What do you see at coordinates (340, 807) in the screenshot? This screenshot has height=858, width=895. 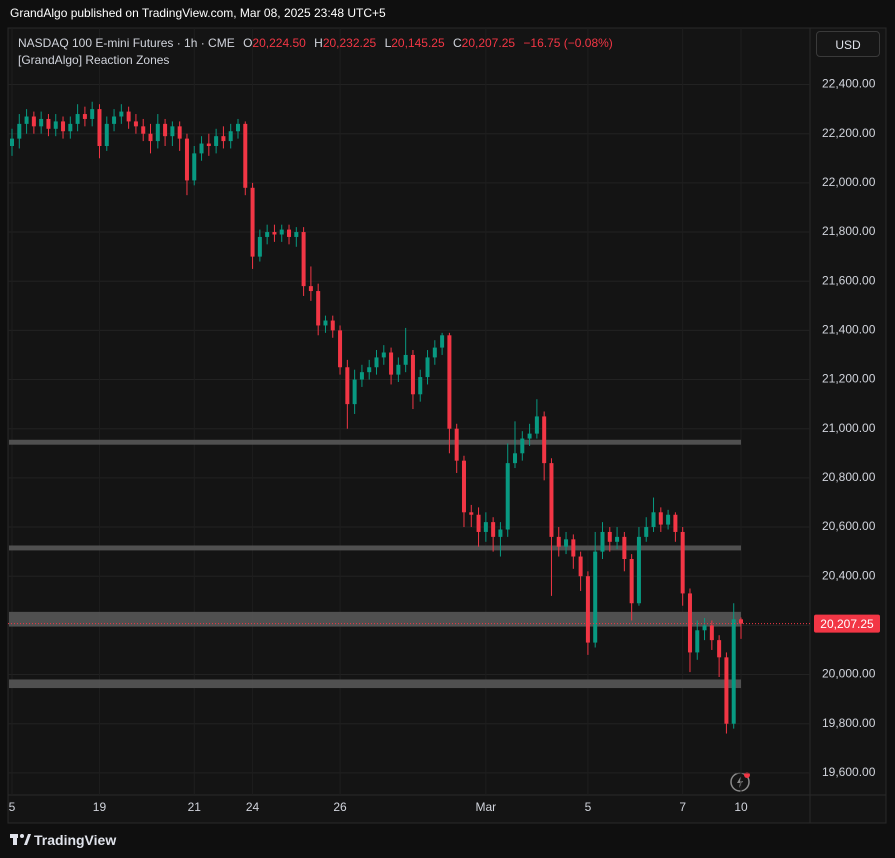 I see `x-tick-label: 26` at bounding box center [340, 807].